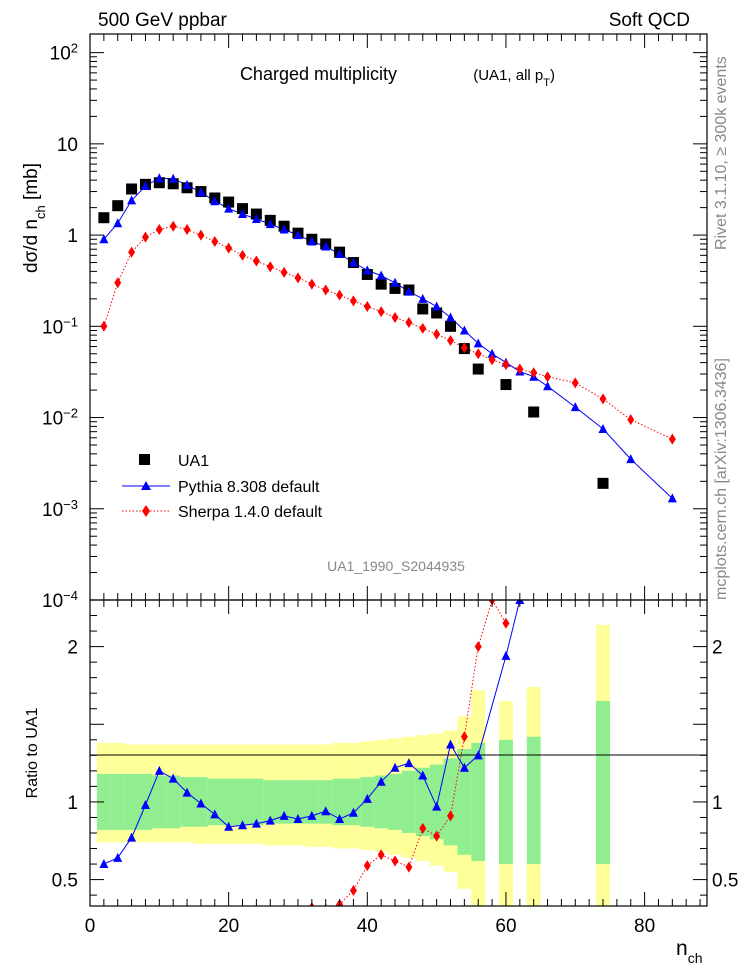 This screenshot has height=972, width=746. What do you see at coordinates (34, 218) in the screenshot?
I see `top-ylabel: dσ/d nch [mb]` at bounding box center [34, 218].